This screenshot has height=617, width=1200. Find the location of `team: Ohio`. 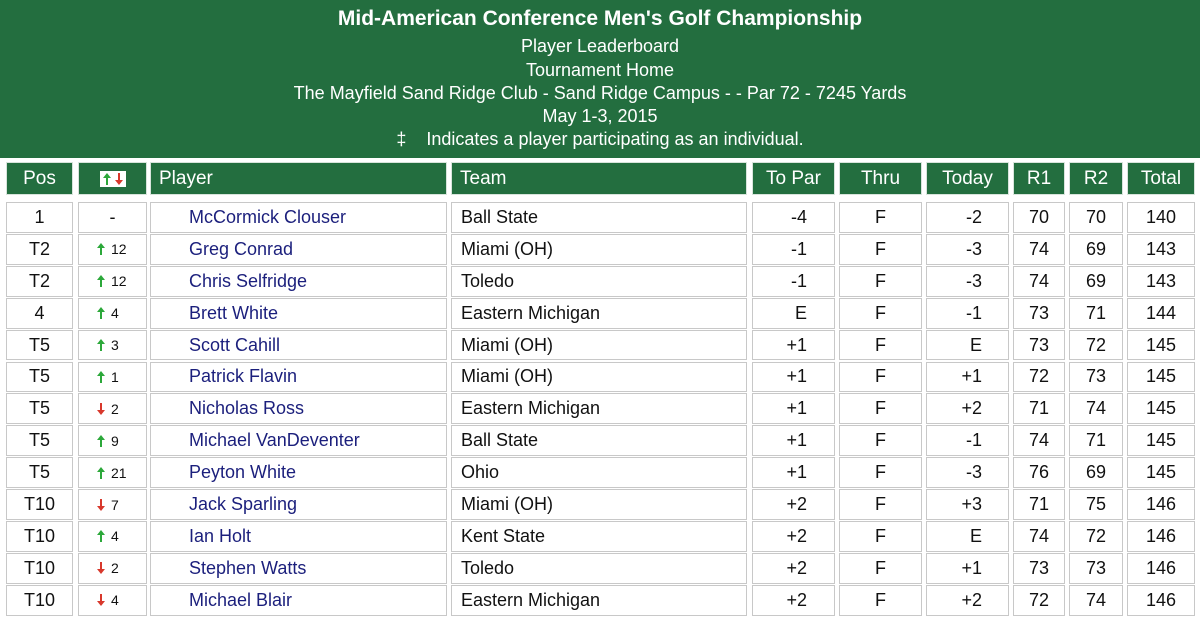

team: Ohio is located at coordinates (599, 473).